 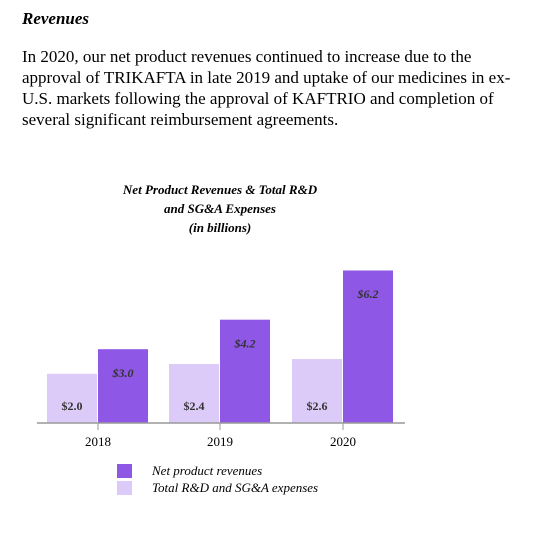 I want to click on value-label: $2.6, so click(x=317, y=406).